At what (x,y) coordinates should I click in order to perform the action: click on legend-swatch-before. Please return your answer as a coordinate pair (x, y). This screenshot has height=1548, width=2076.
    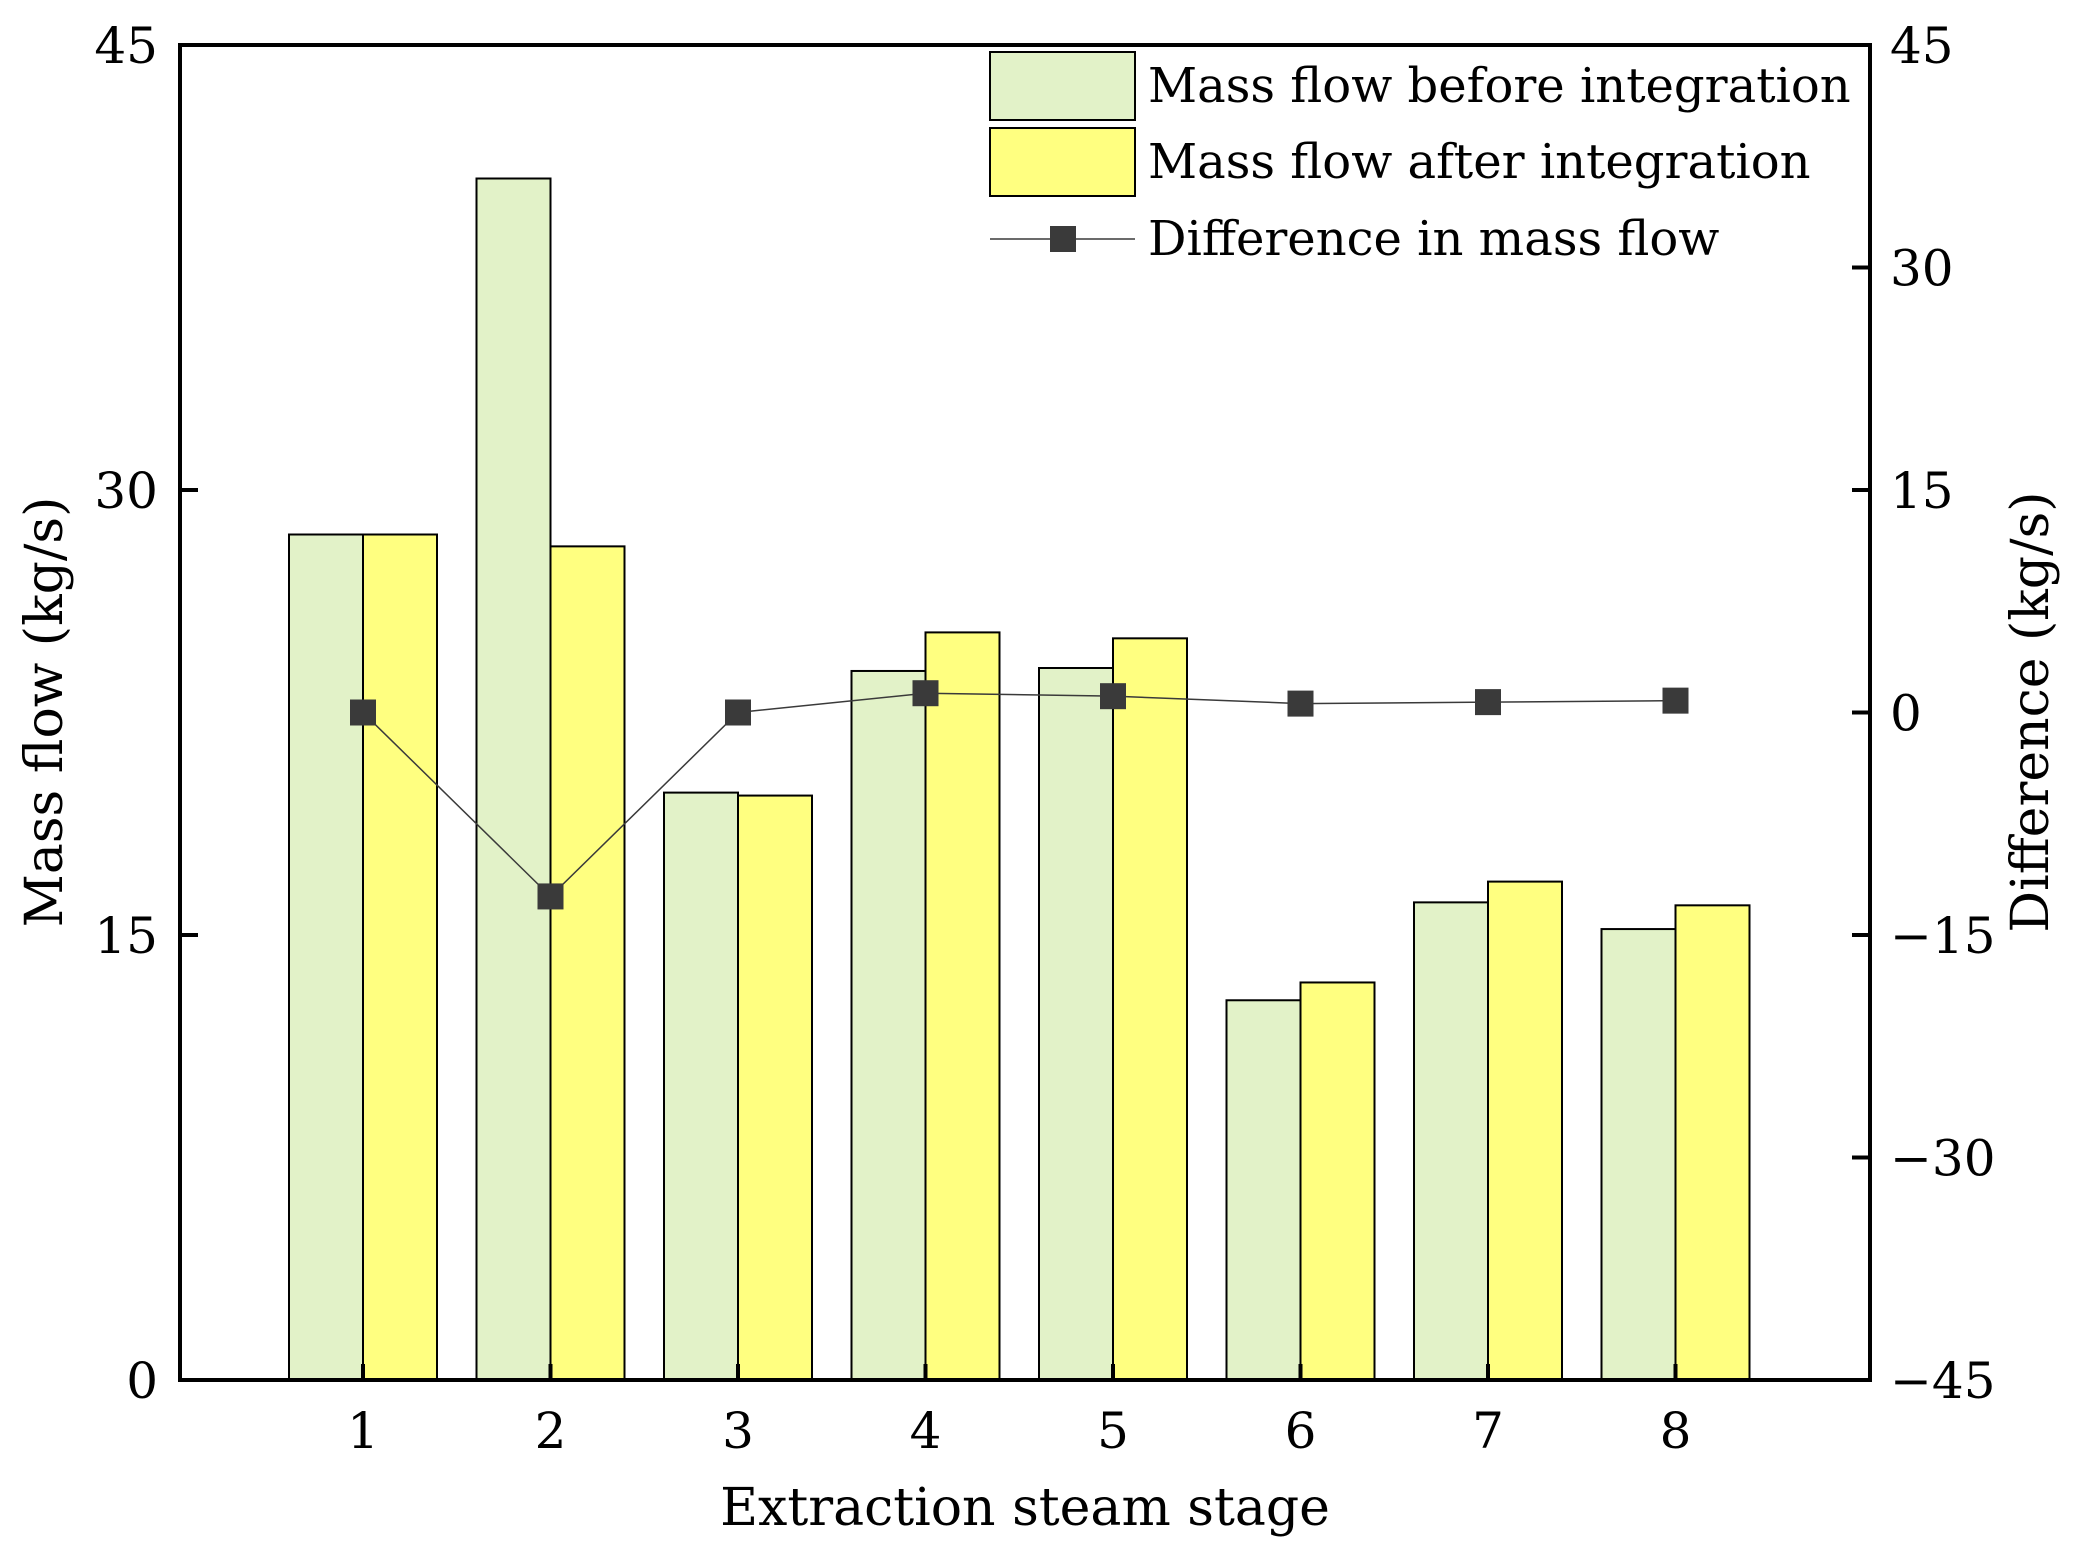
    Looking at the image, I should click on (1062, 86).